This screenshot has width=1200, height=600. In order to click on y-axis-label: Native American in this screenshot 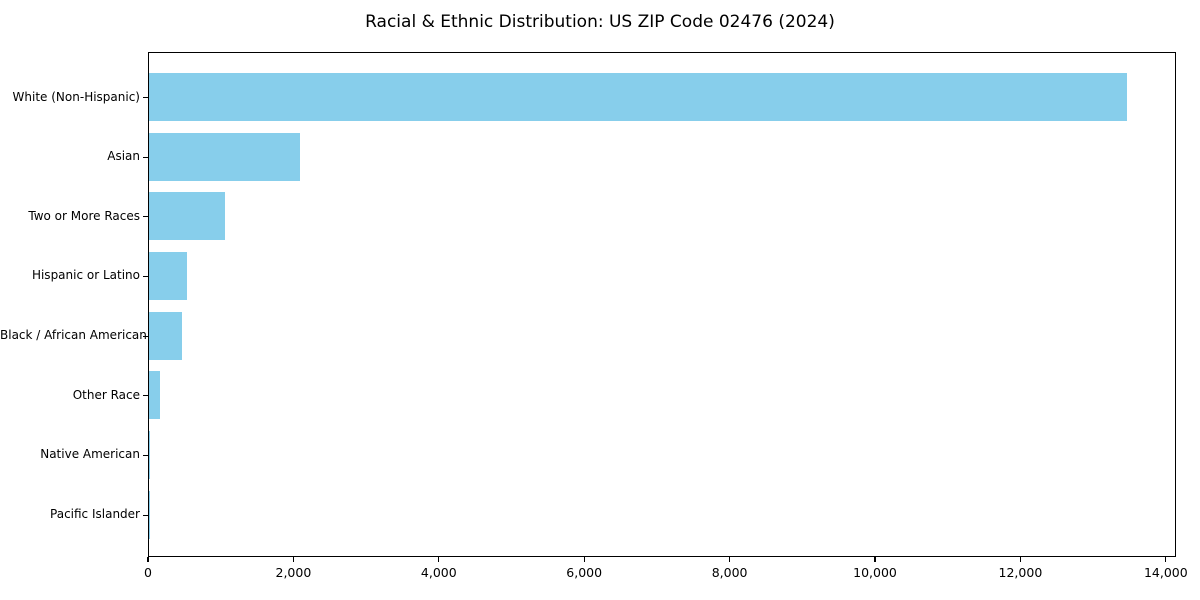, I will do `click(90, 454)`.